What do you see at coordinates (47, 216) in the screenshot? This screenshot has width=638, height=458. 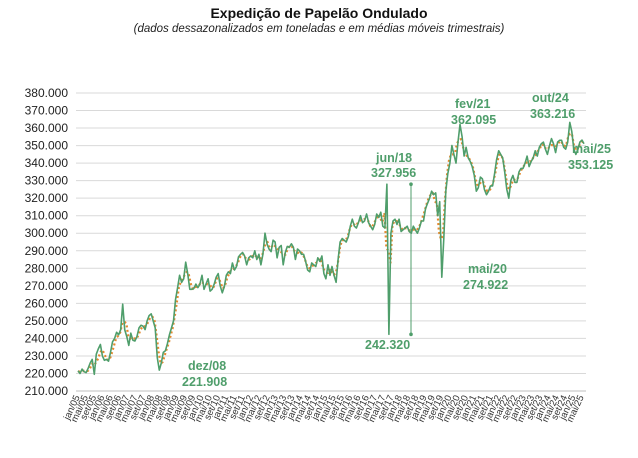 I see `y-tick-label: 310.000` at bounding box center [47, 216].